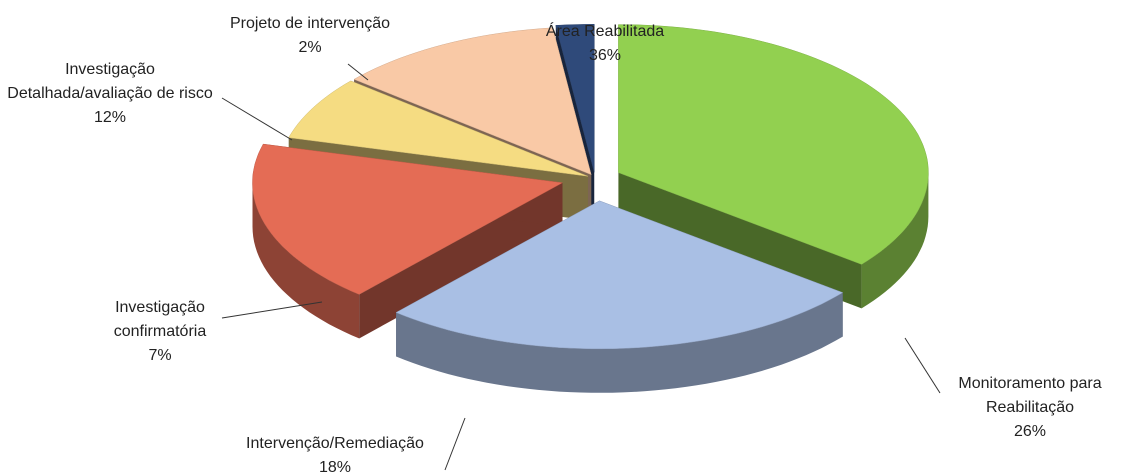  What do you see at coordinates (310, 23) in the screenshot?
I see `category-label: Projeto de intervenção` at bounding box center [310, 23].